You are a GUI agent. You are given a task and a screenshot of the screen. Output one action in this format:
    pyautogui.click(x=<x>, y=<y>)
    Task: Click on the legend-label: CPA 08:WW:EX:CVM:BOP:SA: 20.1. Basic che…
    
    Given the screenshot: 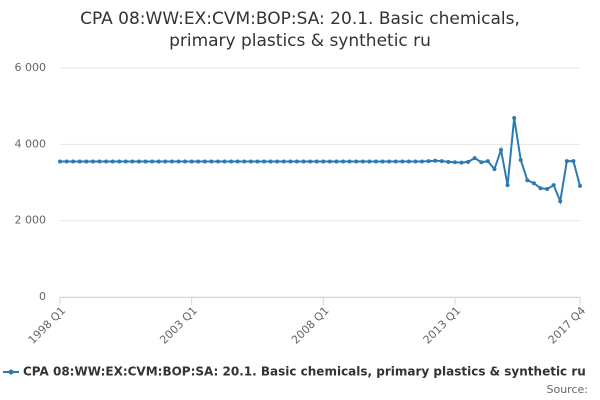 What is the action you would take?
    pyautogui.click(x=304, y=372)
    